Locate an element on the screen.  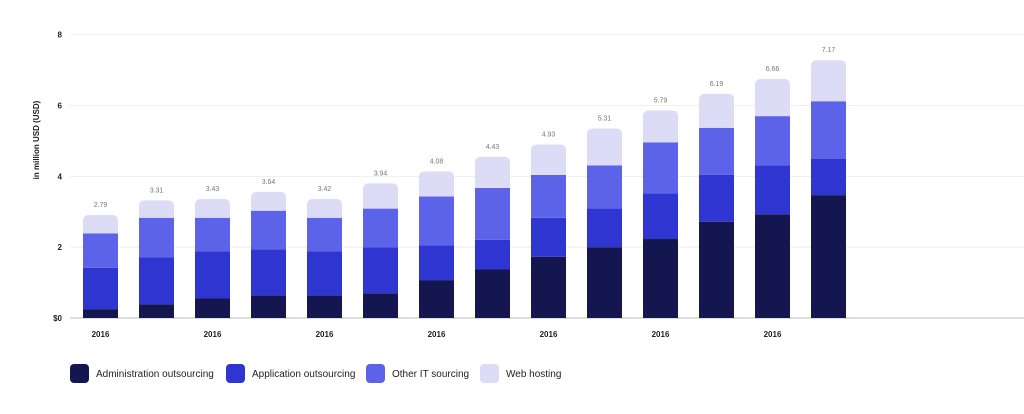
y-axis-ticks: $0 2 4 6 8 is located at coordinates (57, 177).